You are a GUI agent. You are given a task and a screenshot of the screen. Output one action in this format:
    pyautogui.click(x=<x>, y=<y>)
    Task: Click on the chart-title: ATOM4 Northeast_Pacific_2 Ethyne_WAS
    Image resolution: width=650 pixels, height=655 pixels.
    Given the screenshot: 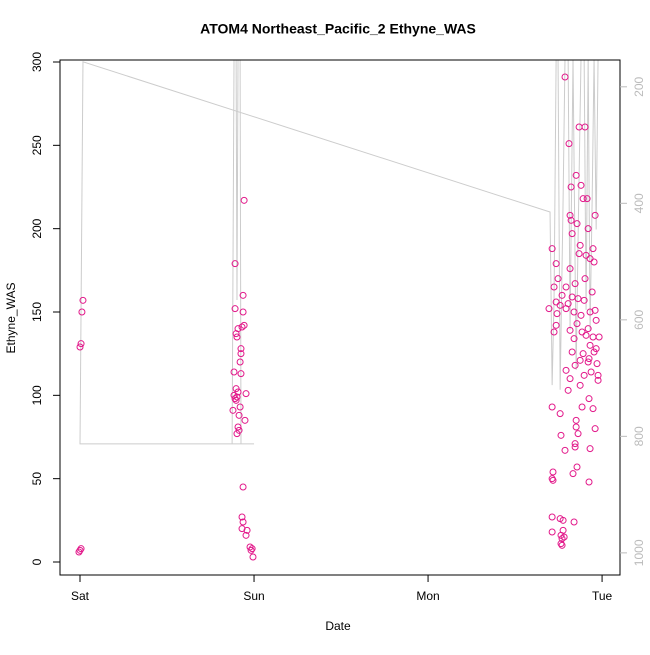 What is the action you would take?
    pyautogui.click(x=338, y=29)
    